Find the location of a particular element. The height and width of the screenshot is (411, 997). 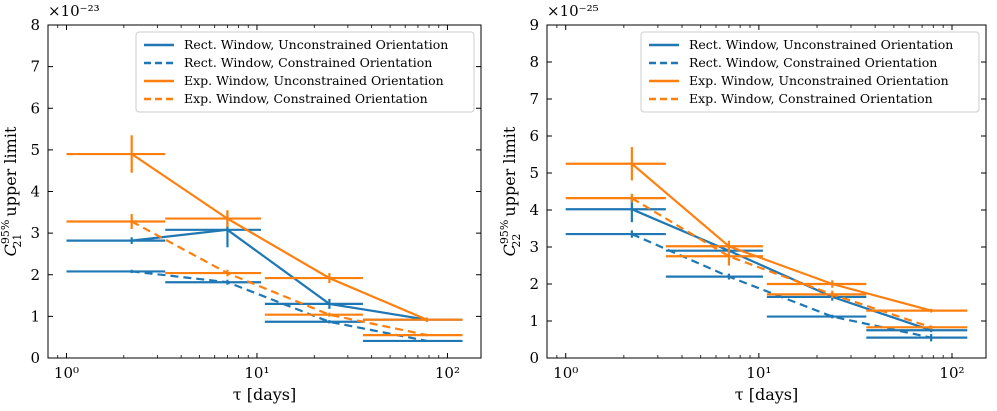

axis-exponent-label: ×10⁻²⁵ is located at coordinates (573, 11).